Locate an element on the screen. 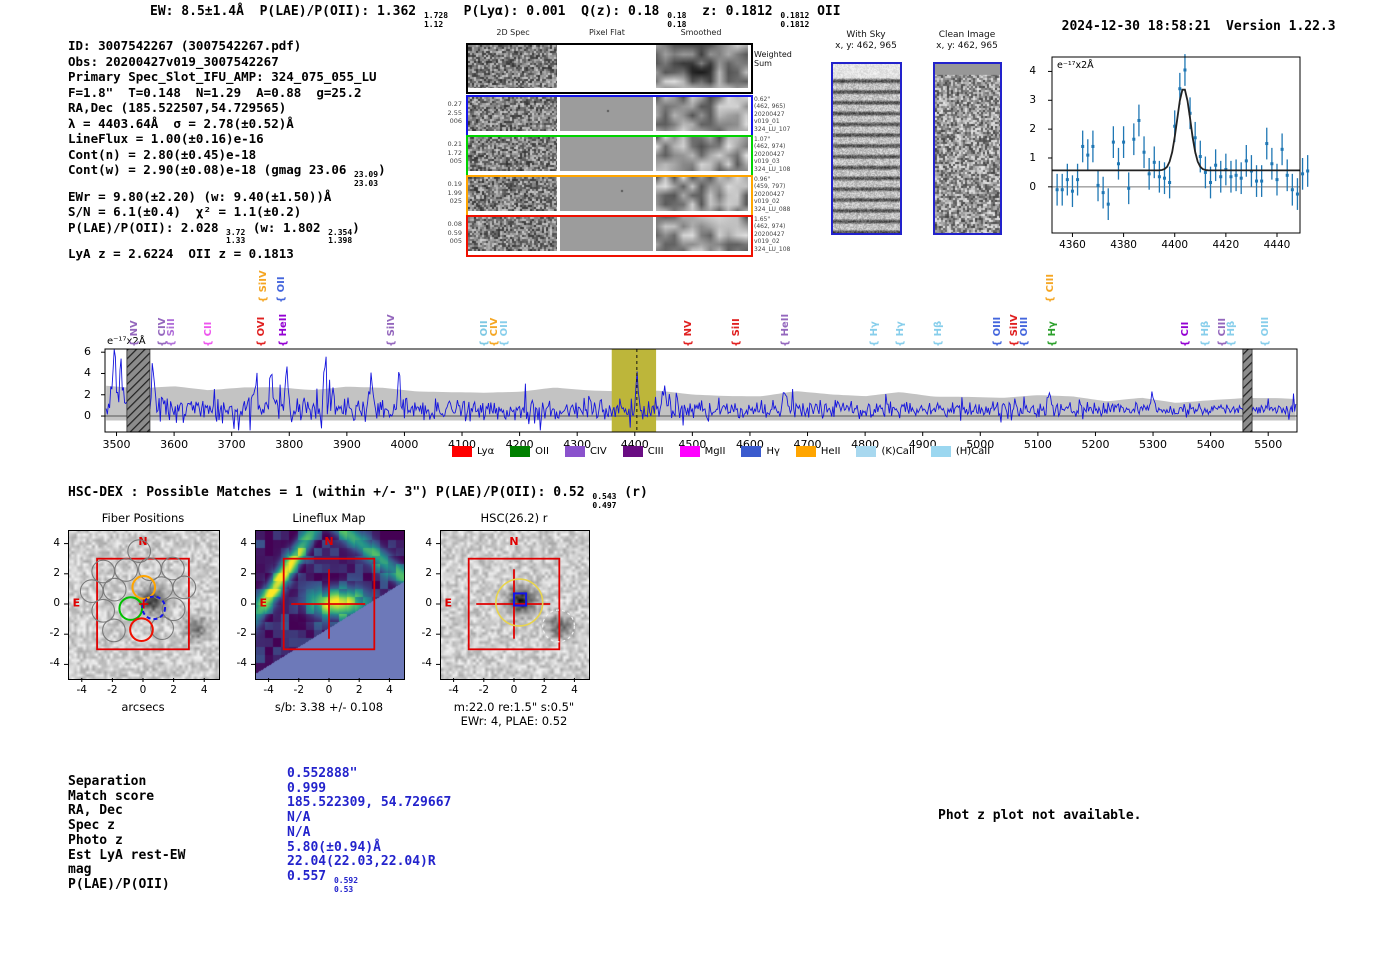 The width and height of the screenshot is (1400, 953). spectrum-ytick: 0 is located at coordinates (87, 416).